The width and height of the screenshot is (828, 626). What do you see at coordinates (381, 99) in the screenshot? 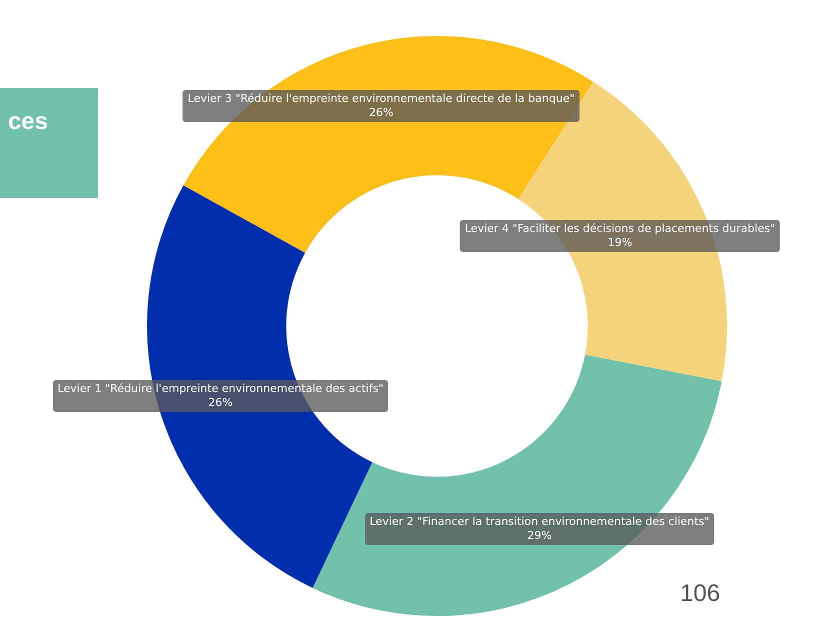
I see `slice-label: Levier 3 "Réduire l'empreinte environnementale directe de la banque"` at bounding box center [381, 99].